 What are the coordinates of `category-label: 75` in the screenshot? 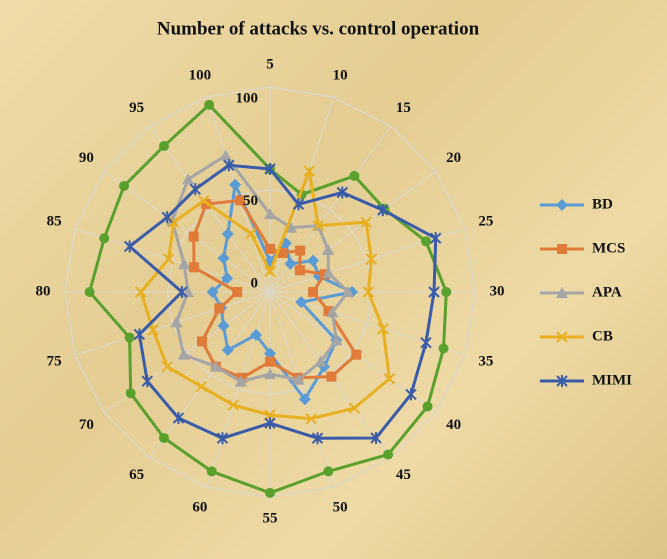 It's located at (54, 362).